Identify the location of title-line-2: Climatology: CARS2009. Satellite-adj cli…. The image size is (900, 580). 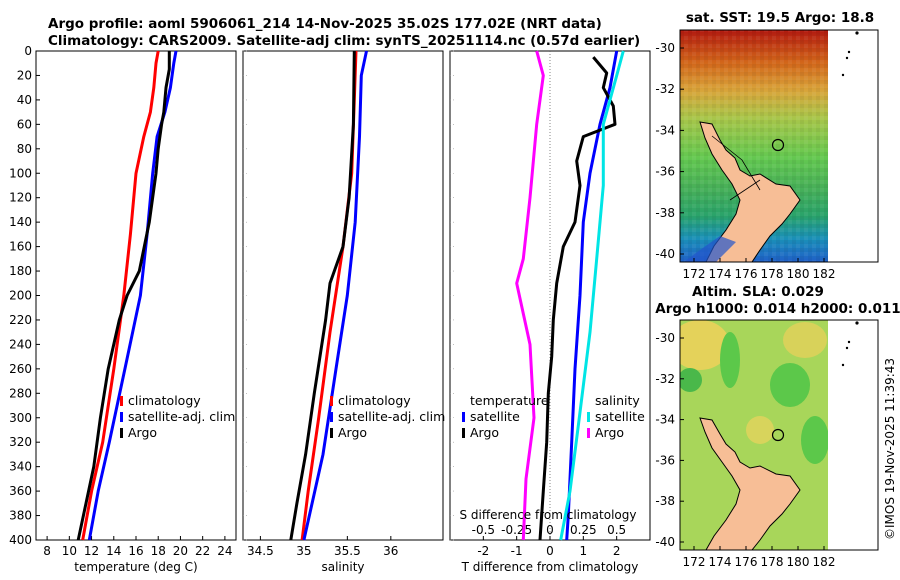
(344, 41).